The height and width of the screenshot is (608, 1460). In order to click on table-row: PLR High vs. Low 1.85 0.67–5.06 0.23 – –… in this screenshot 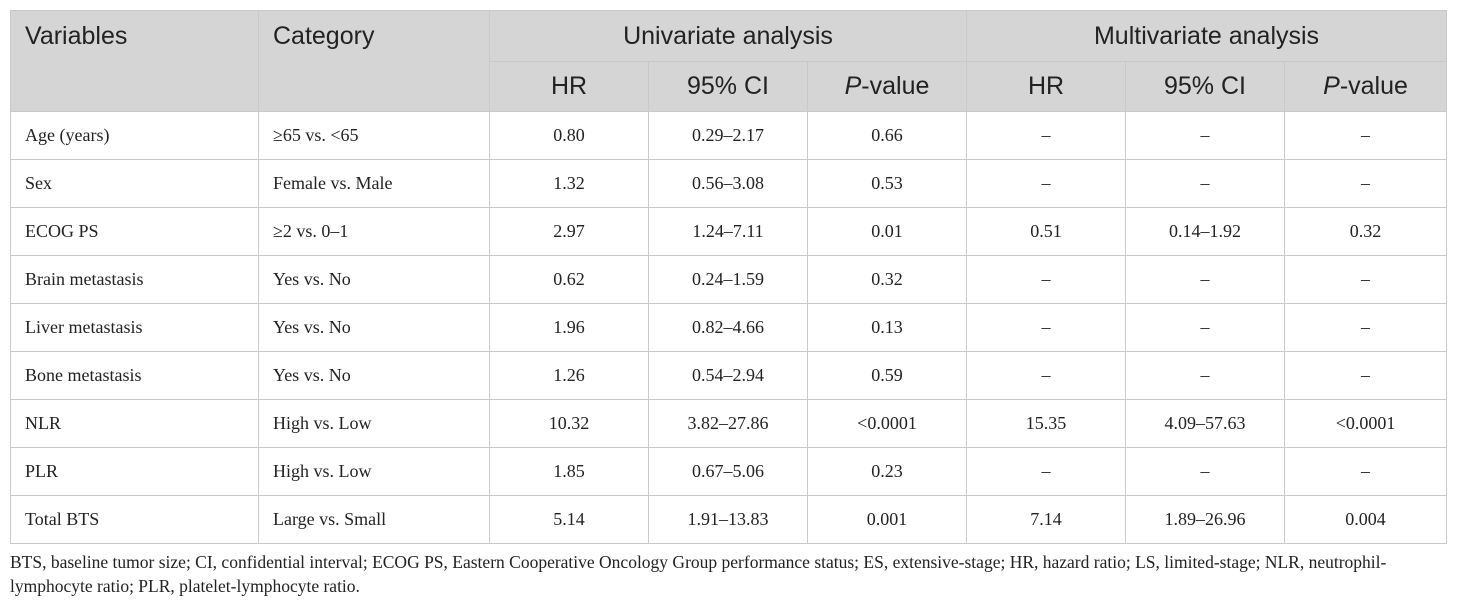, I will do `click(729, 471)`.